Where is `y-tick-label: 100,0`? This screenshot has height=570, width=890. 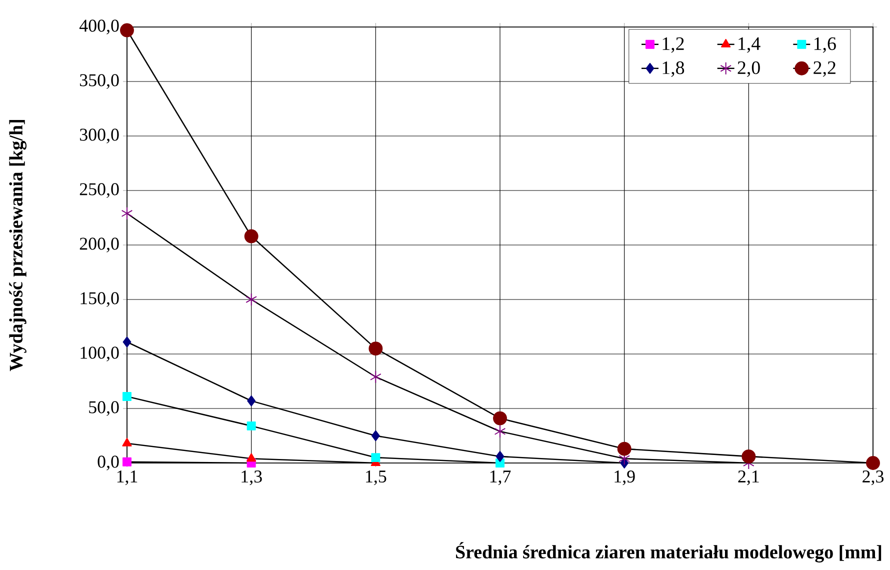
y-tick-label: 100,0 is located at coordinates (99, 354).